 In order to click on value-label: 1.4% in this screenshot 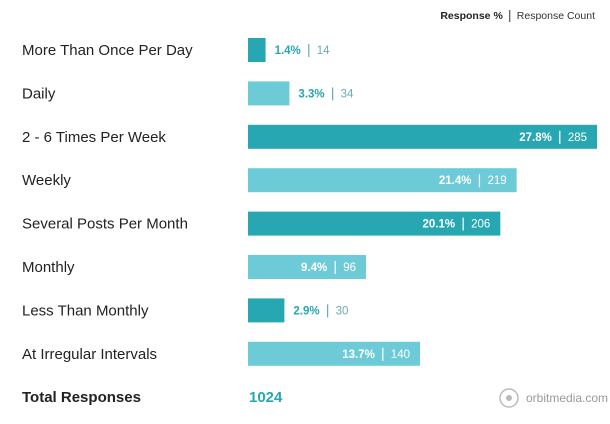, I will do `click(288, 51)`.